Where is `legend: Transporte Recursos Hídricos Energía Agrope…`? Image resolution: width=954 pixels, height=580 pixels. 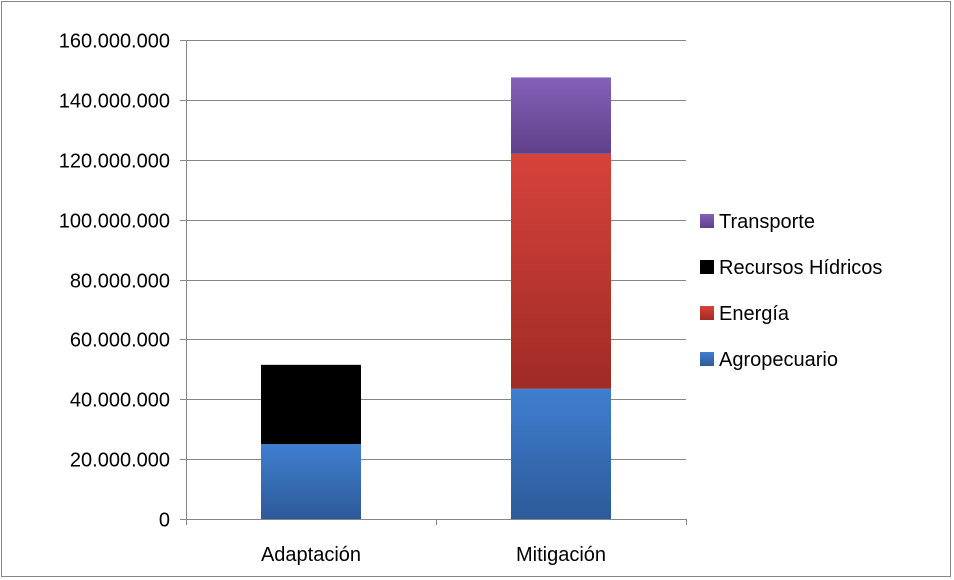
legend: Transporte Recursos Hídricos Energía Agrope… is located at coordinates (791, 291).